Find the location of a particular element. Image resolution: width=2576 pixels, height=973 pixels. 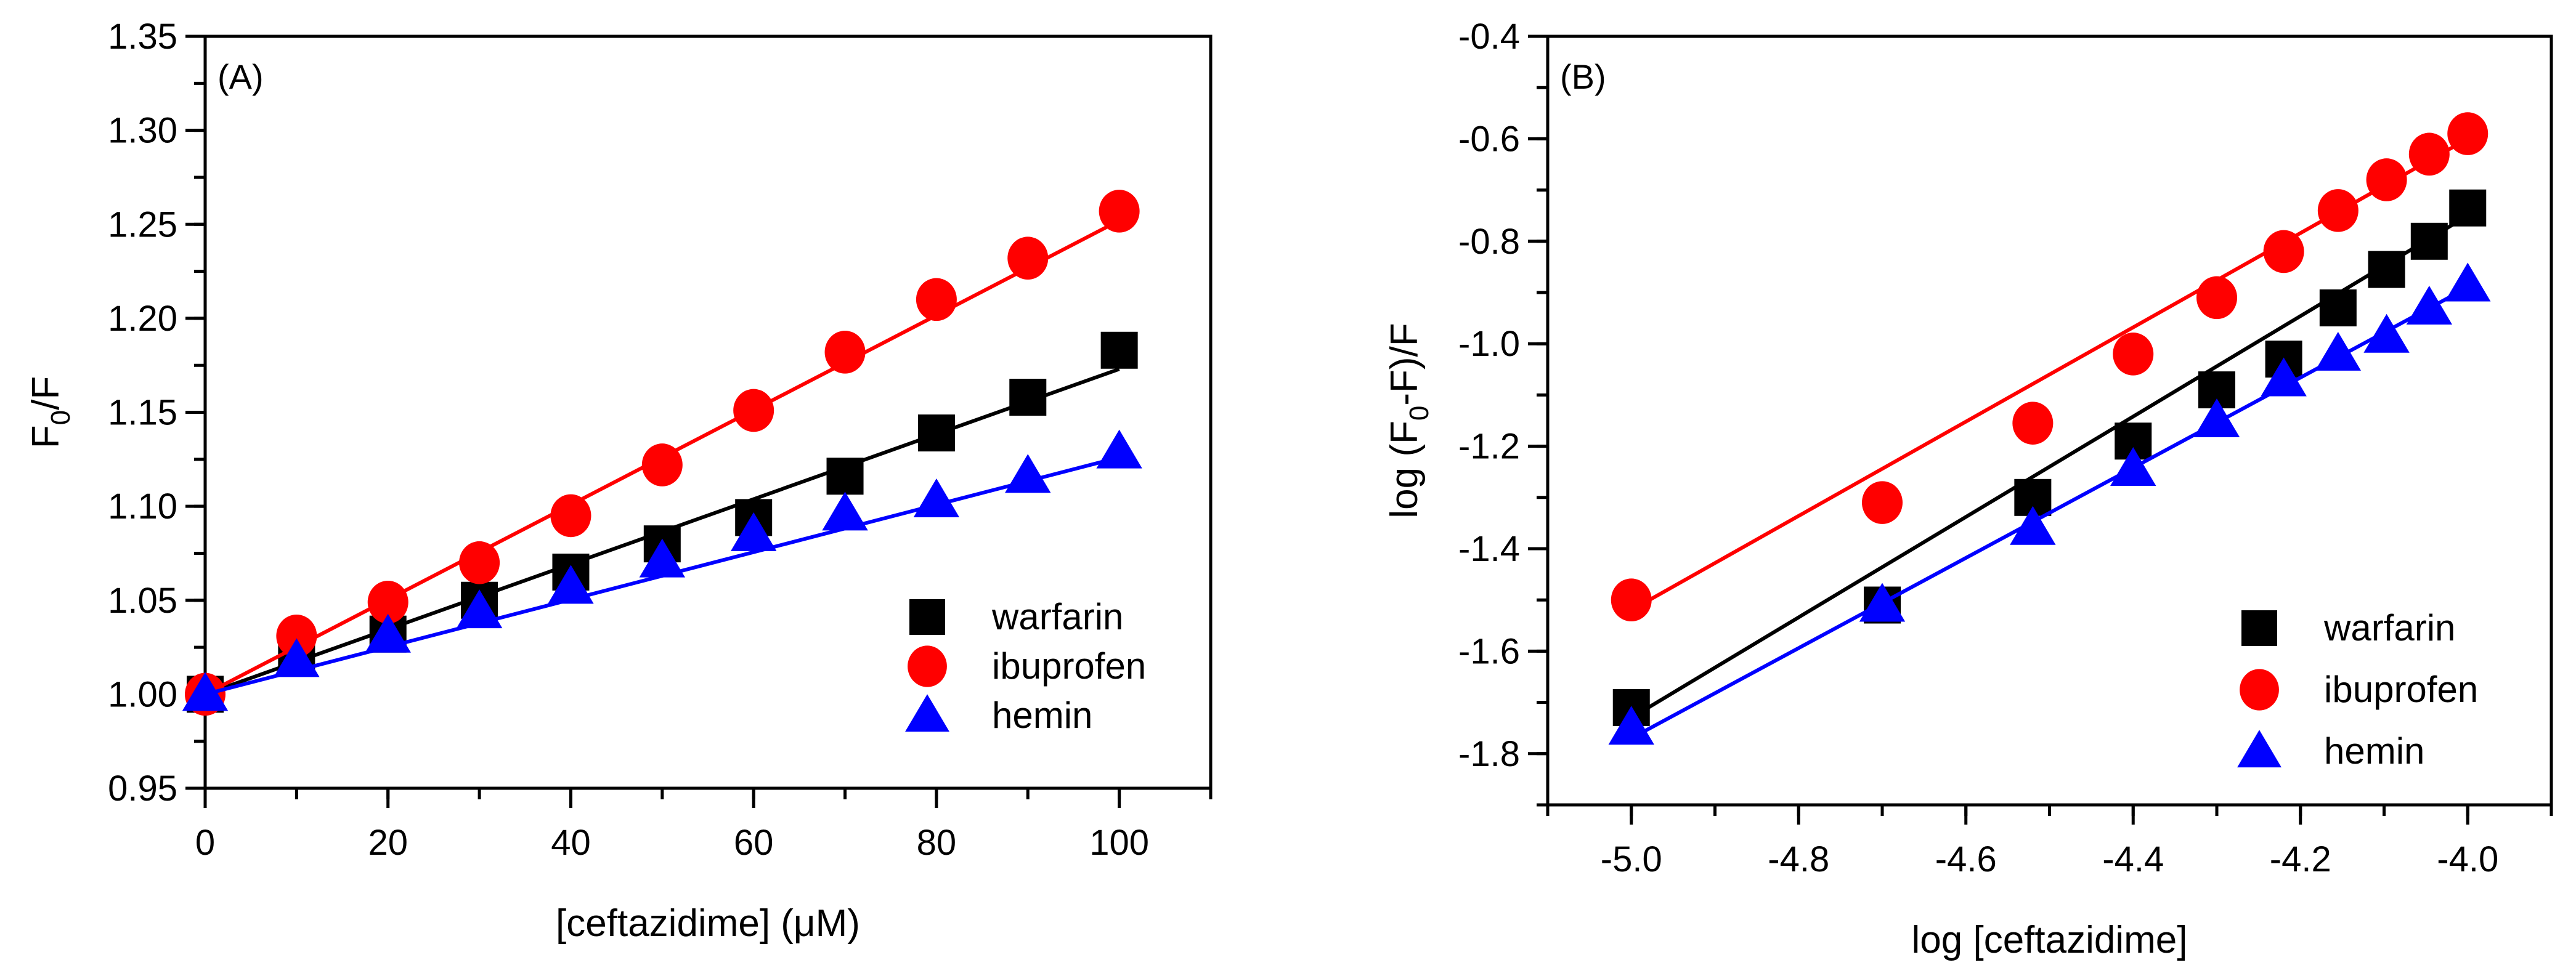

y-tick-label: 1.35 is located at coordinates (142, 37).